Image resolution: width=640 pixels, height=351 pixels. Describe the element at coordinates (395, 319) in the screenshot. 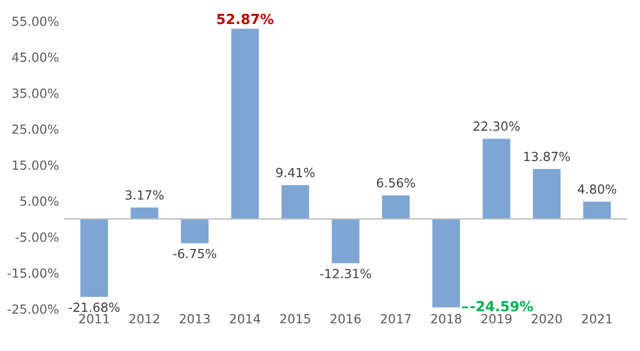

I see `x-tick-label: 2017` at that location.